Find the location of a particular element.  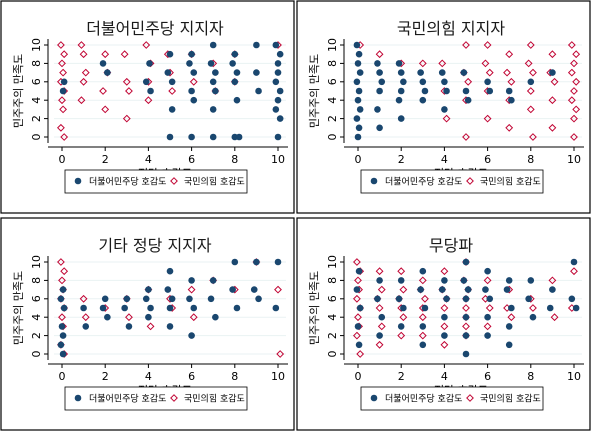

chart-title: 기타 정당 지지자 is located at coordinates (154, 245).